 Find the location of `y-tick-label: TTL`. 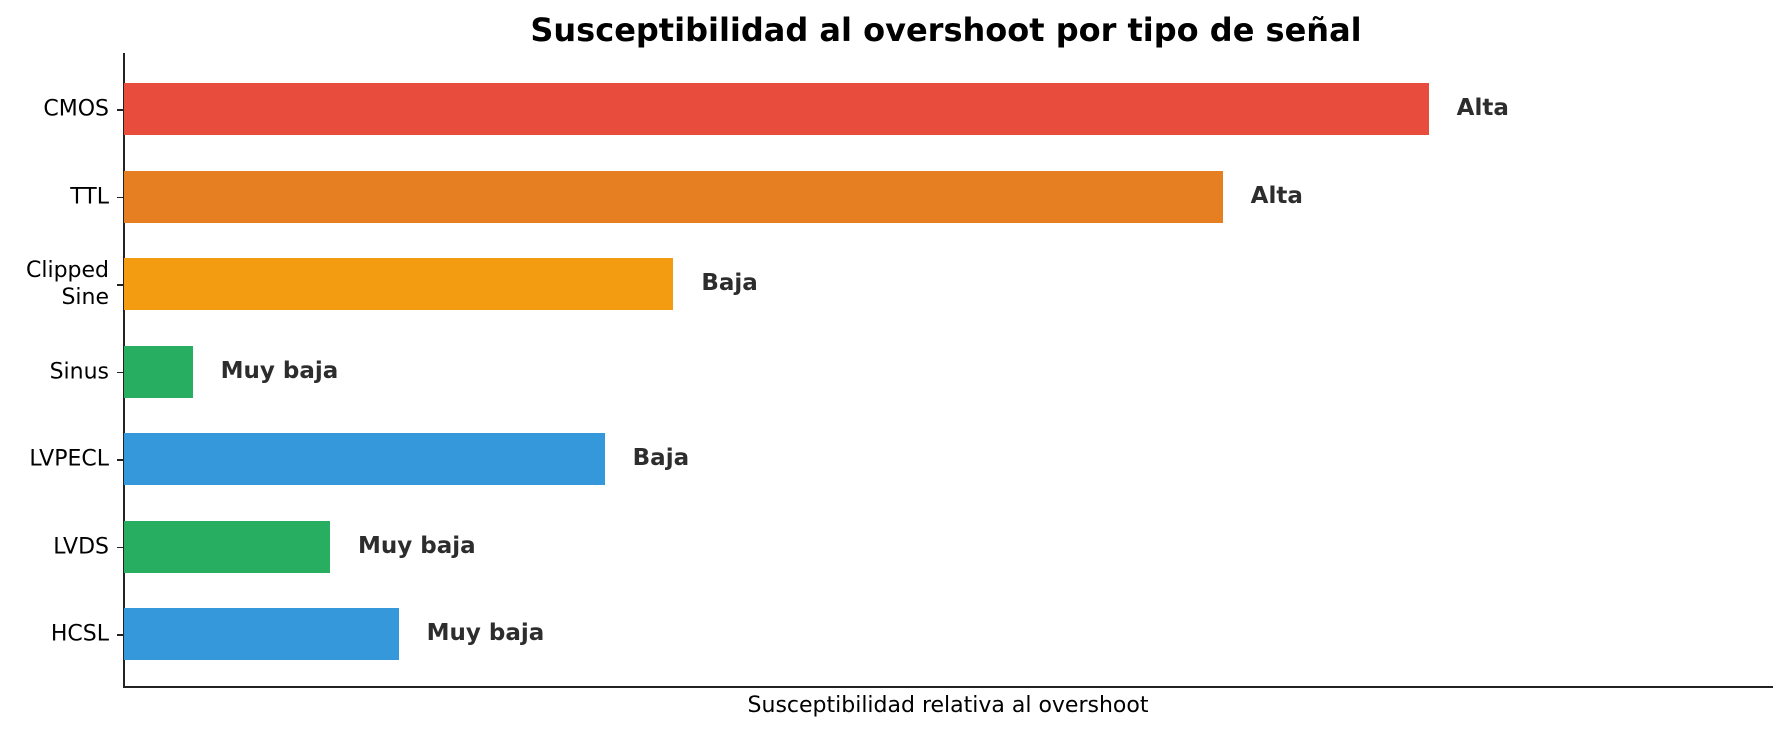

y-tick-label: TTL is located at coordinates (89, 196).